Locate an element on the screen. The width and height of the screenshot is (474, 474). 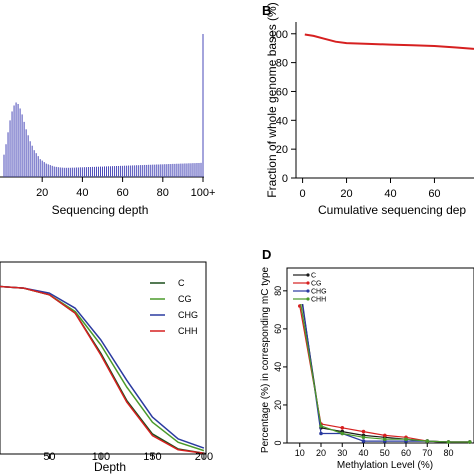
panel-d-legend-box is located at coordinates (313, 287).